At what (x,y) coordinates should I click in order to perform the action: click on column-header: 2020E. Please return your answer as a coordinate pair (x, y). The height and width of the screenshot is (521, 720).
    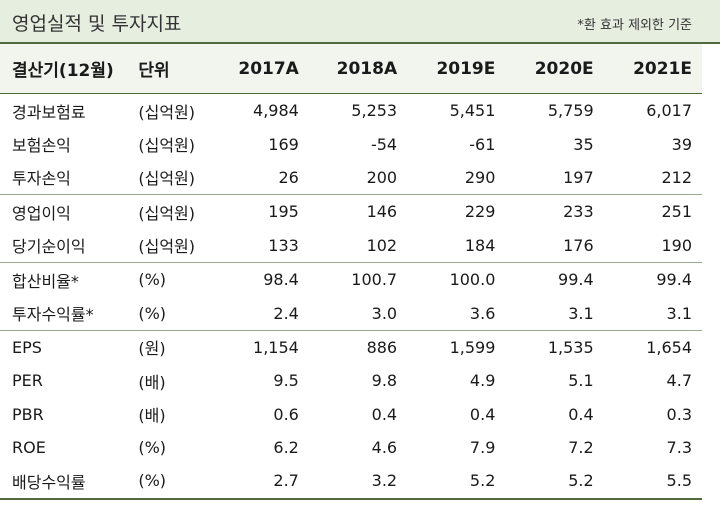
    Looking at the image, I should click on (554, 69).